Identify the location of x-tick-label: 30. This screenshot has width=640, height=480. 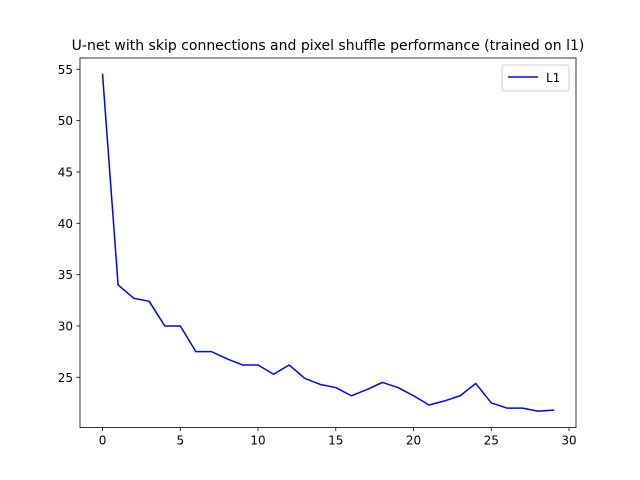
(568, 441).